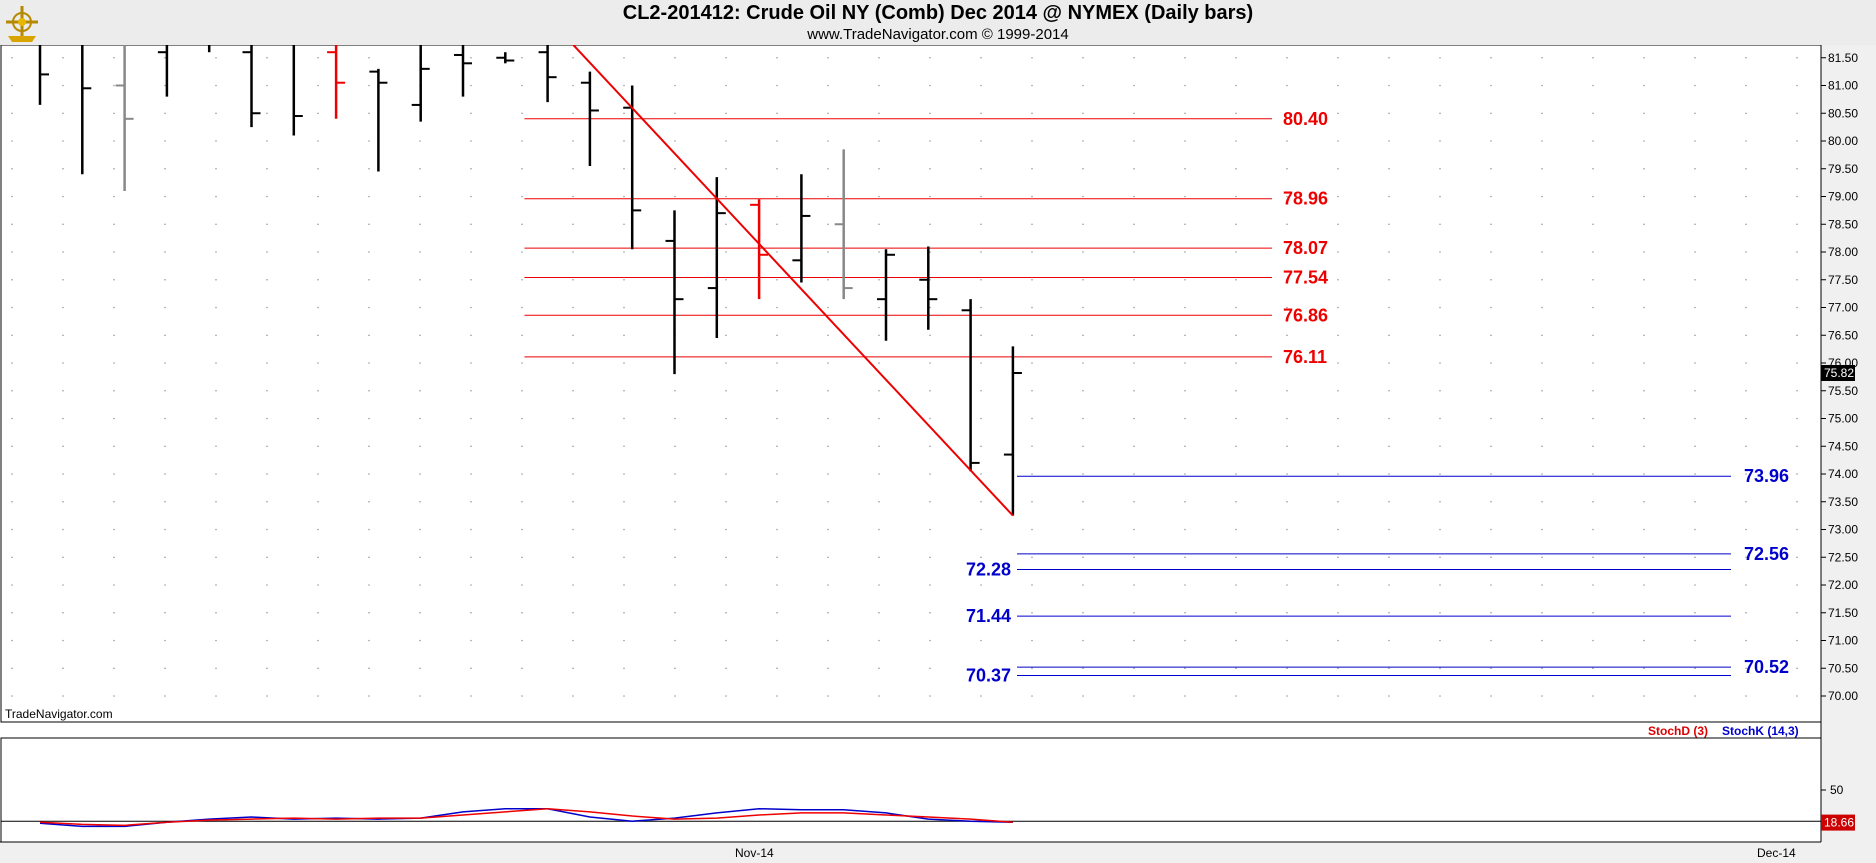 The image size is (1876, 863). I want to click on price-tick-label: 72.00, so click(1843, 585).